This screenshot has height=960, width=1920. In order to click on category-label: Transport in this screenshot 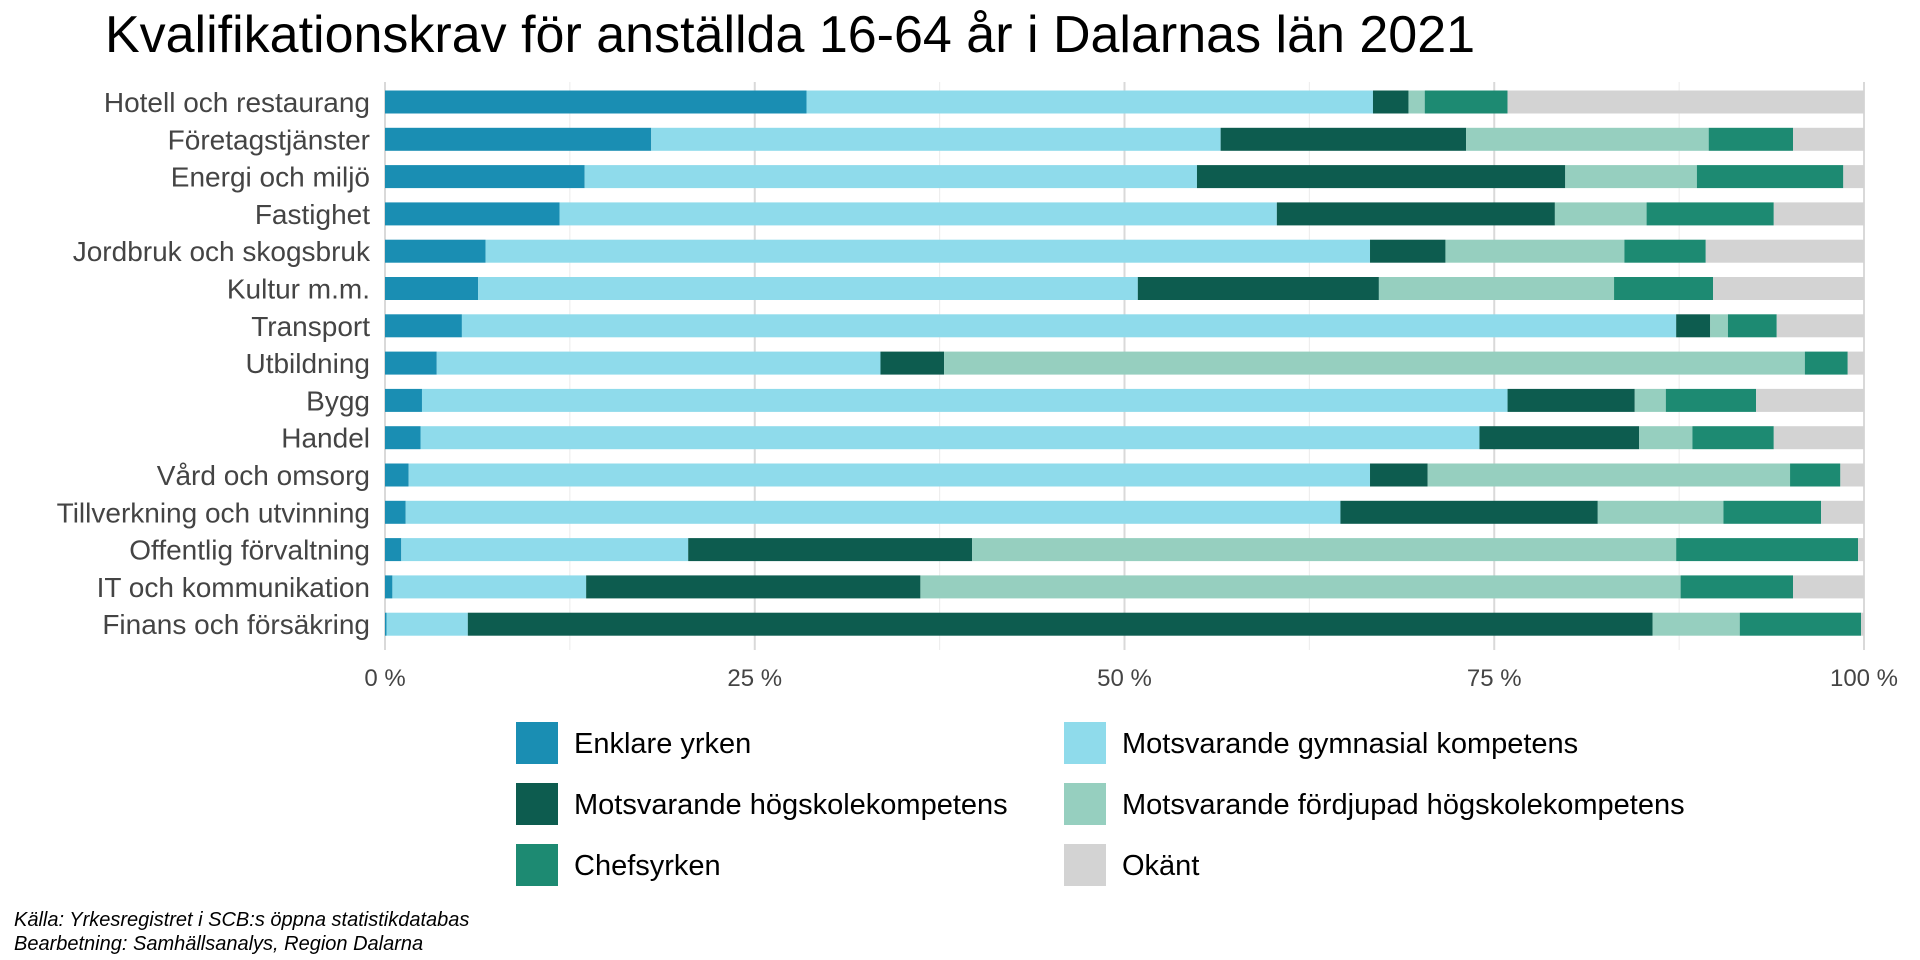, I will do `click(310, 326)`.